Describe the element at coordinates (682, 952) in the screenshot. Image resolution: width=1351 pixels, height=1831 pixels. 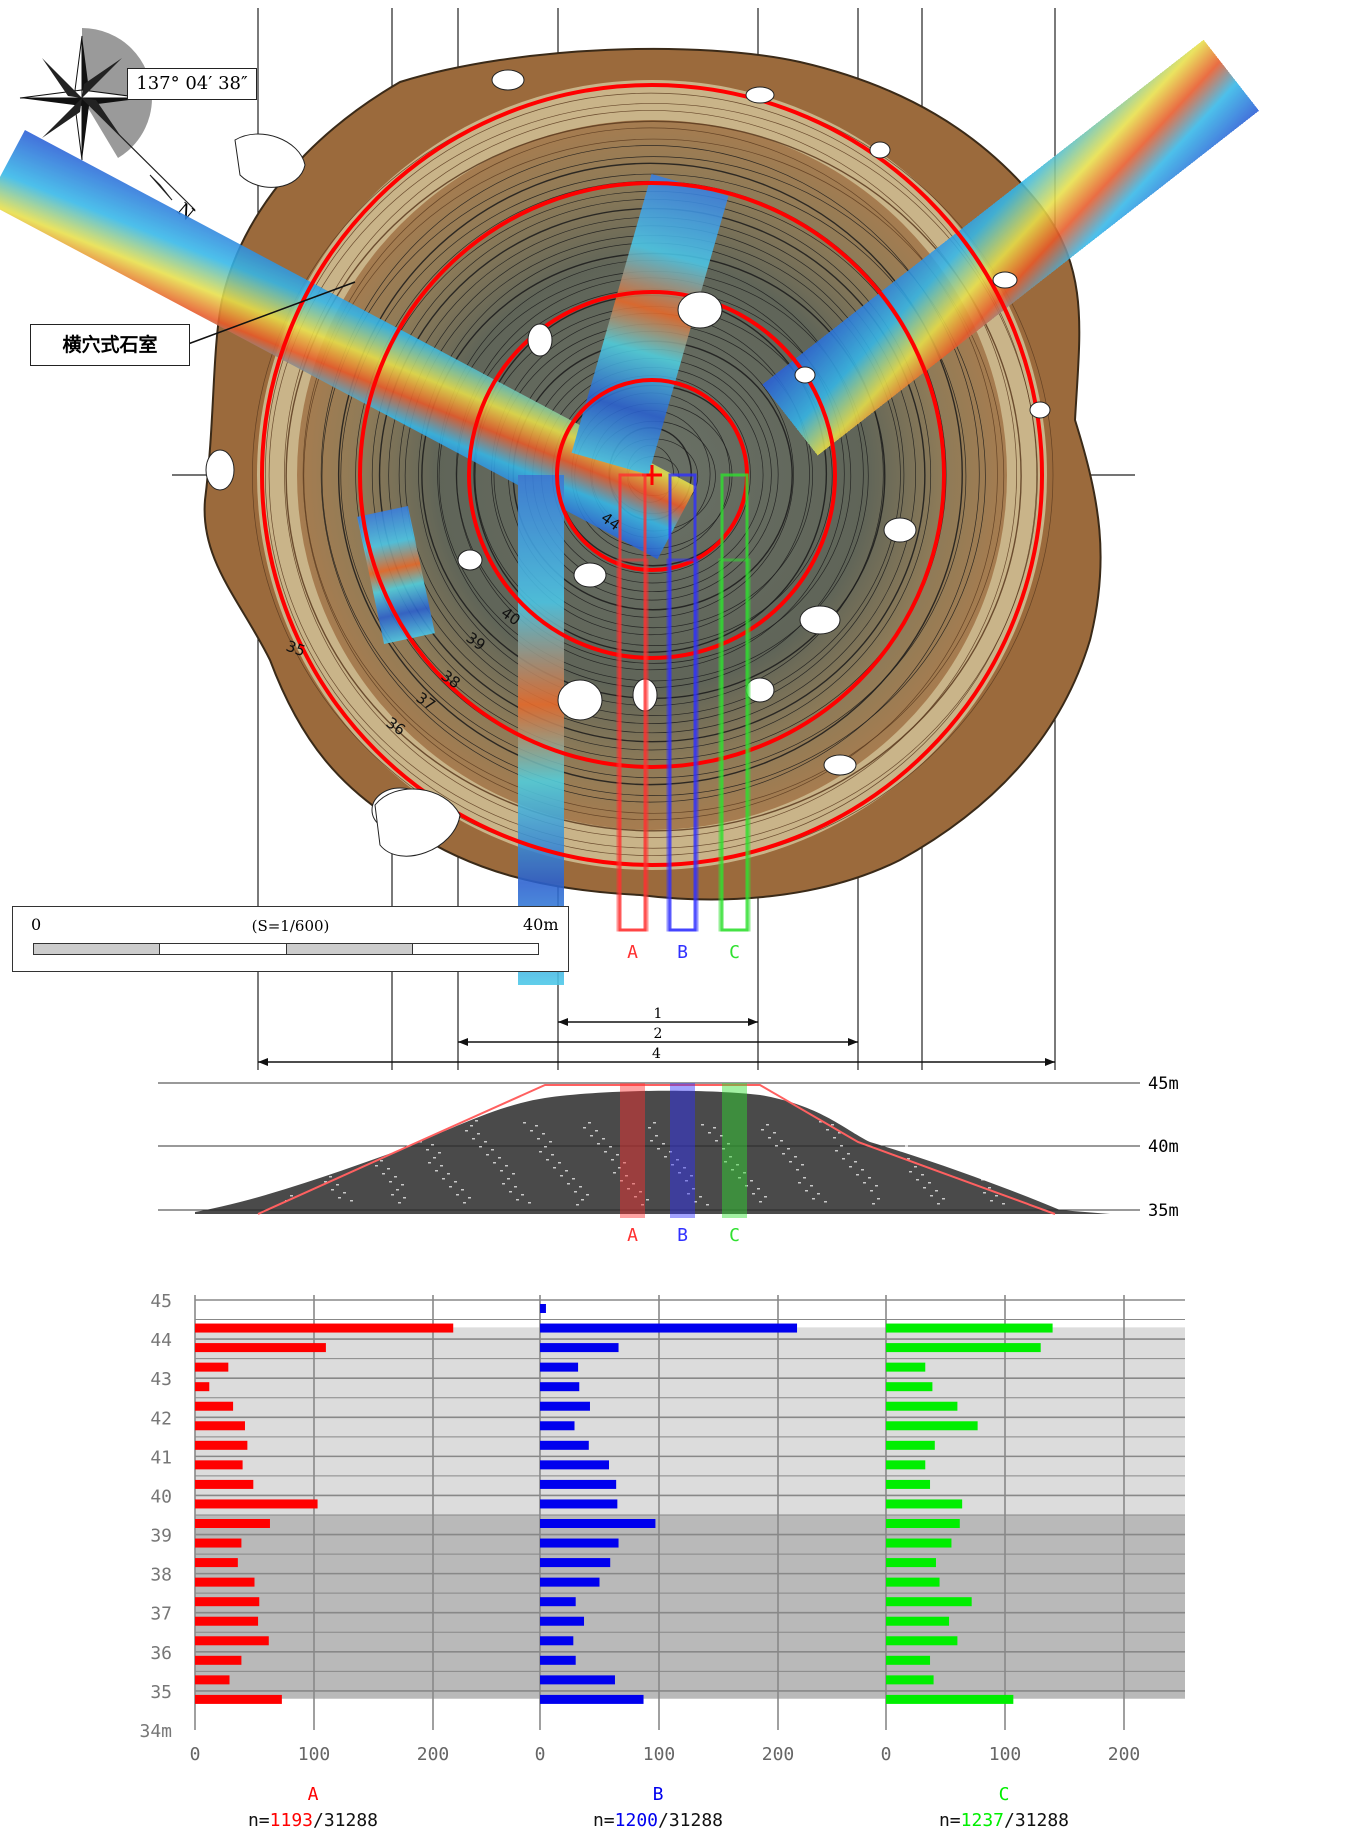
I see `trench-label: B` at that location.